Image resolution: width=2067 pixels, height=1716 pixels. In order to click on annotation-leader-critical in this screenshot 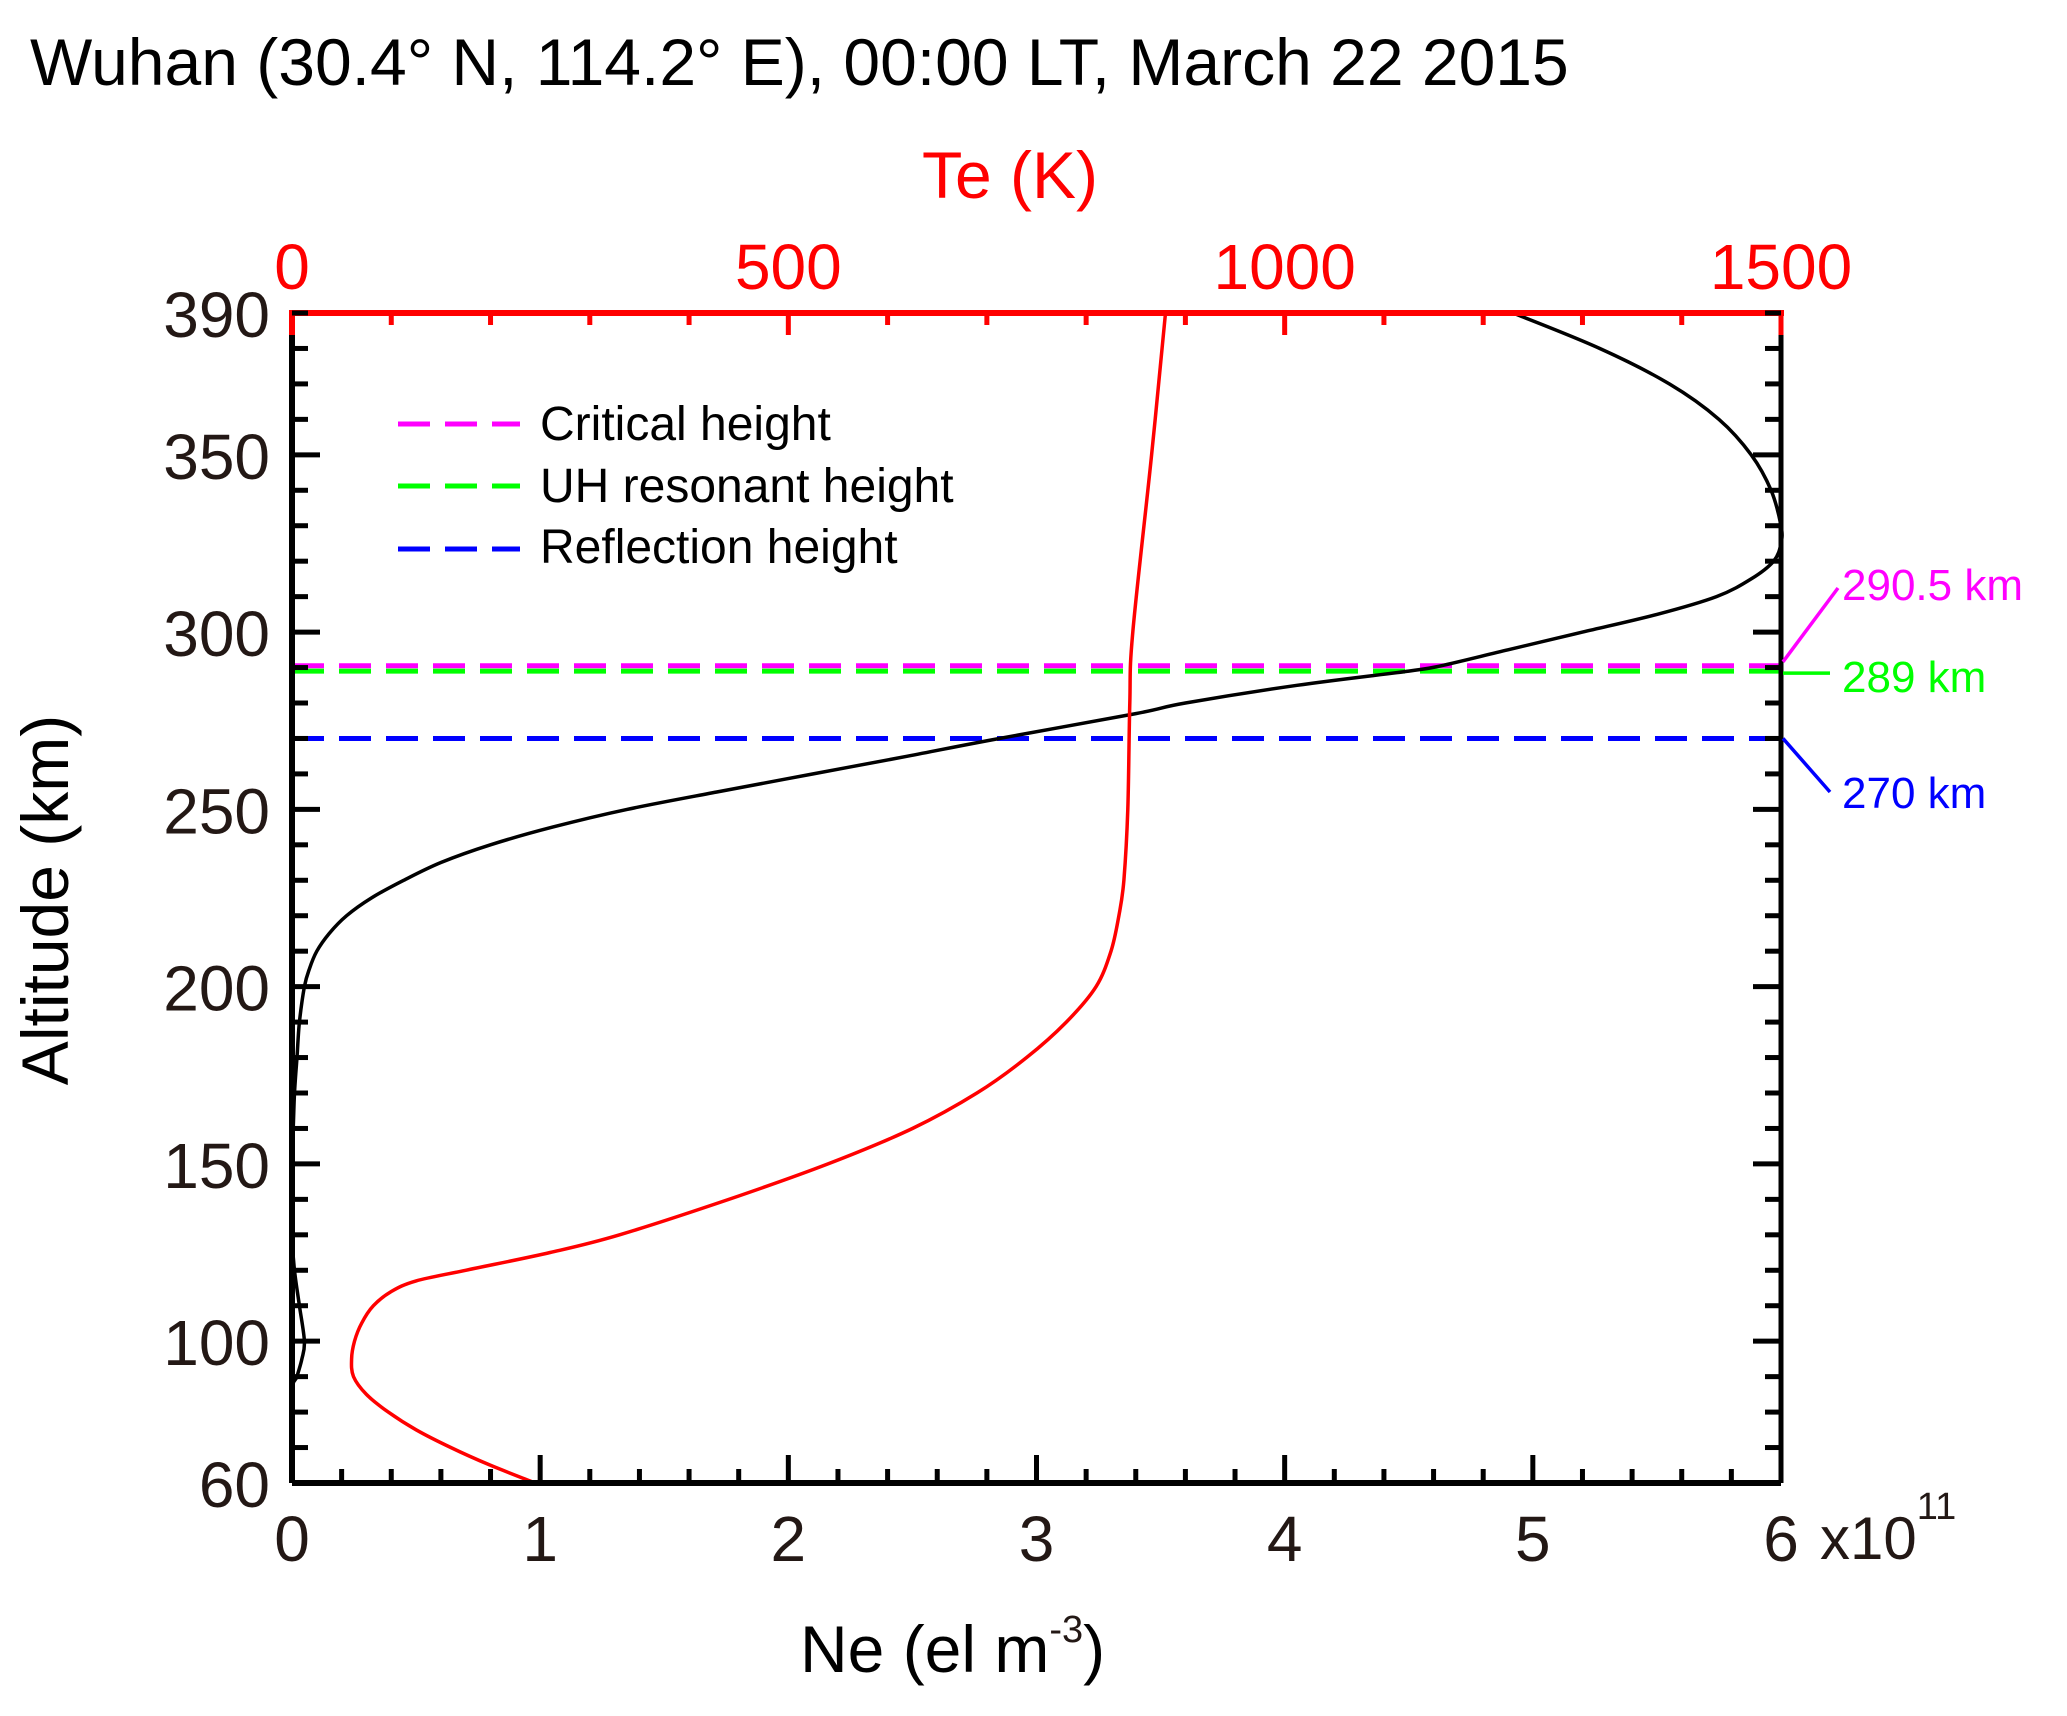, I will do `click(1810, 624)`.